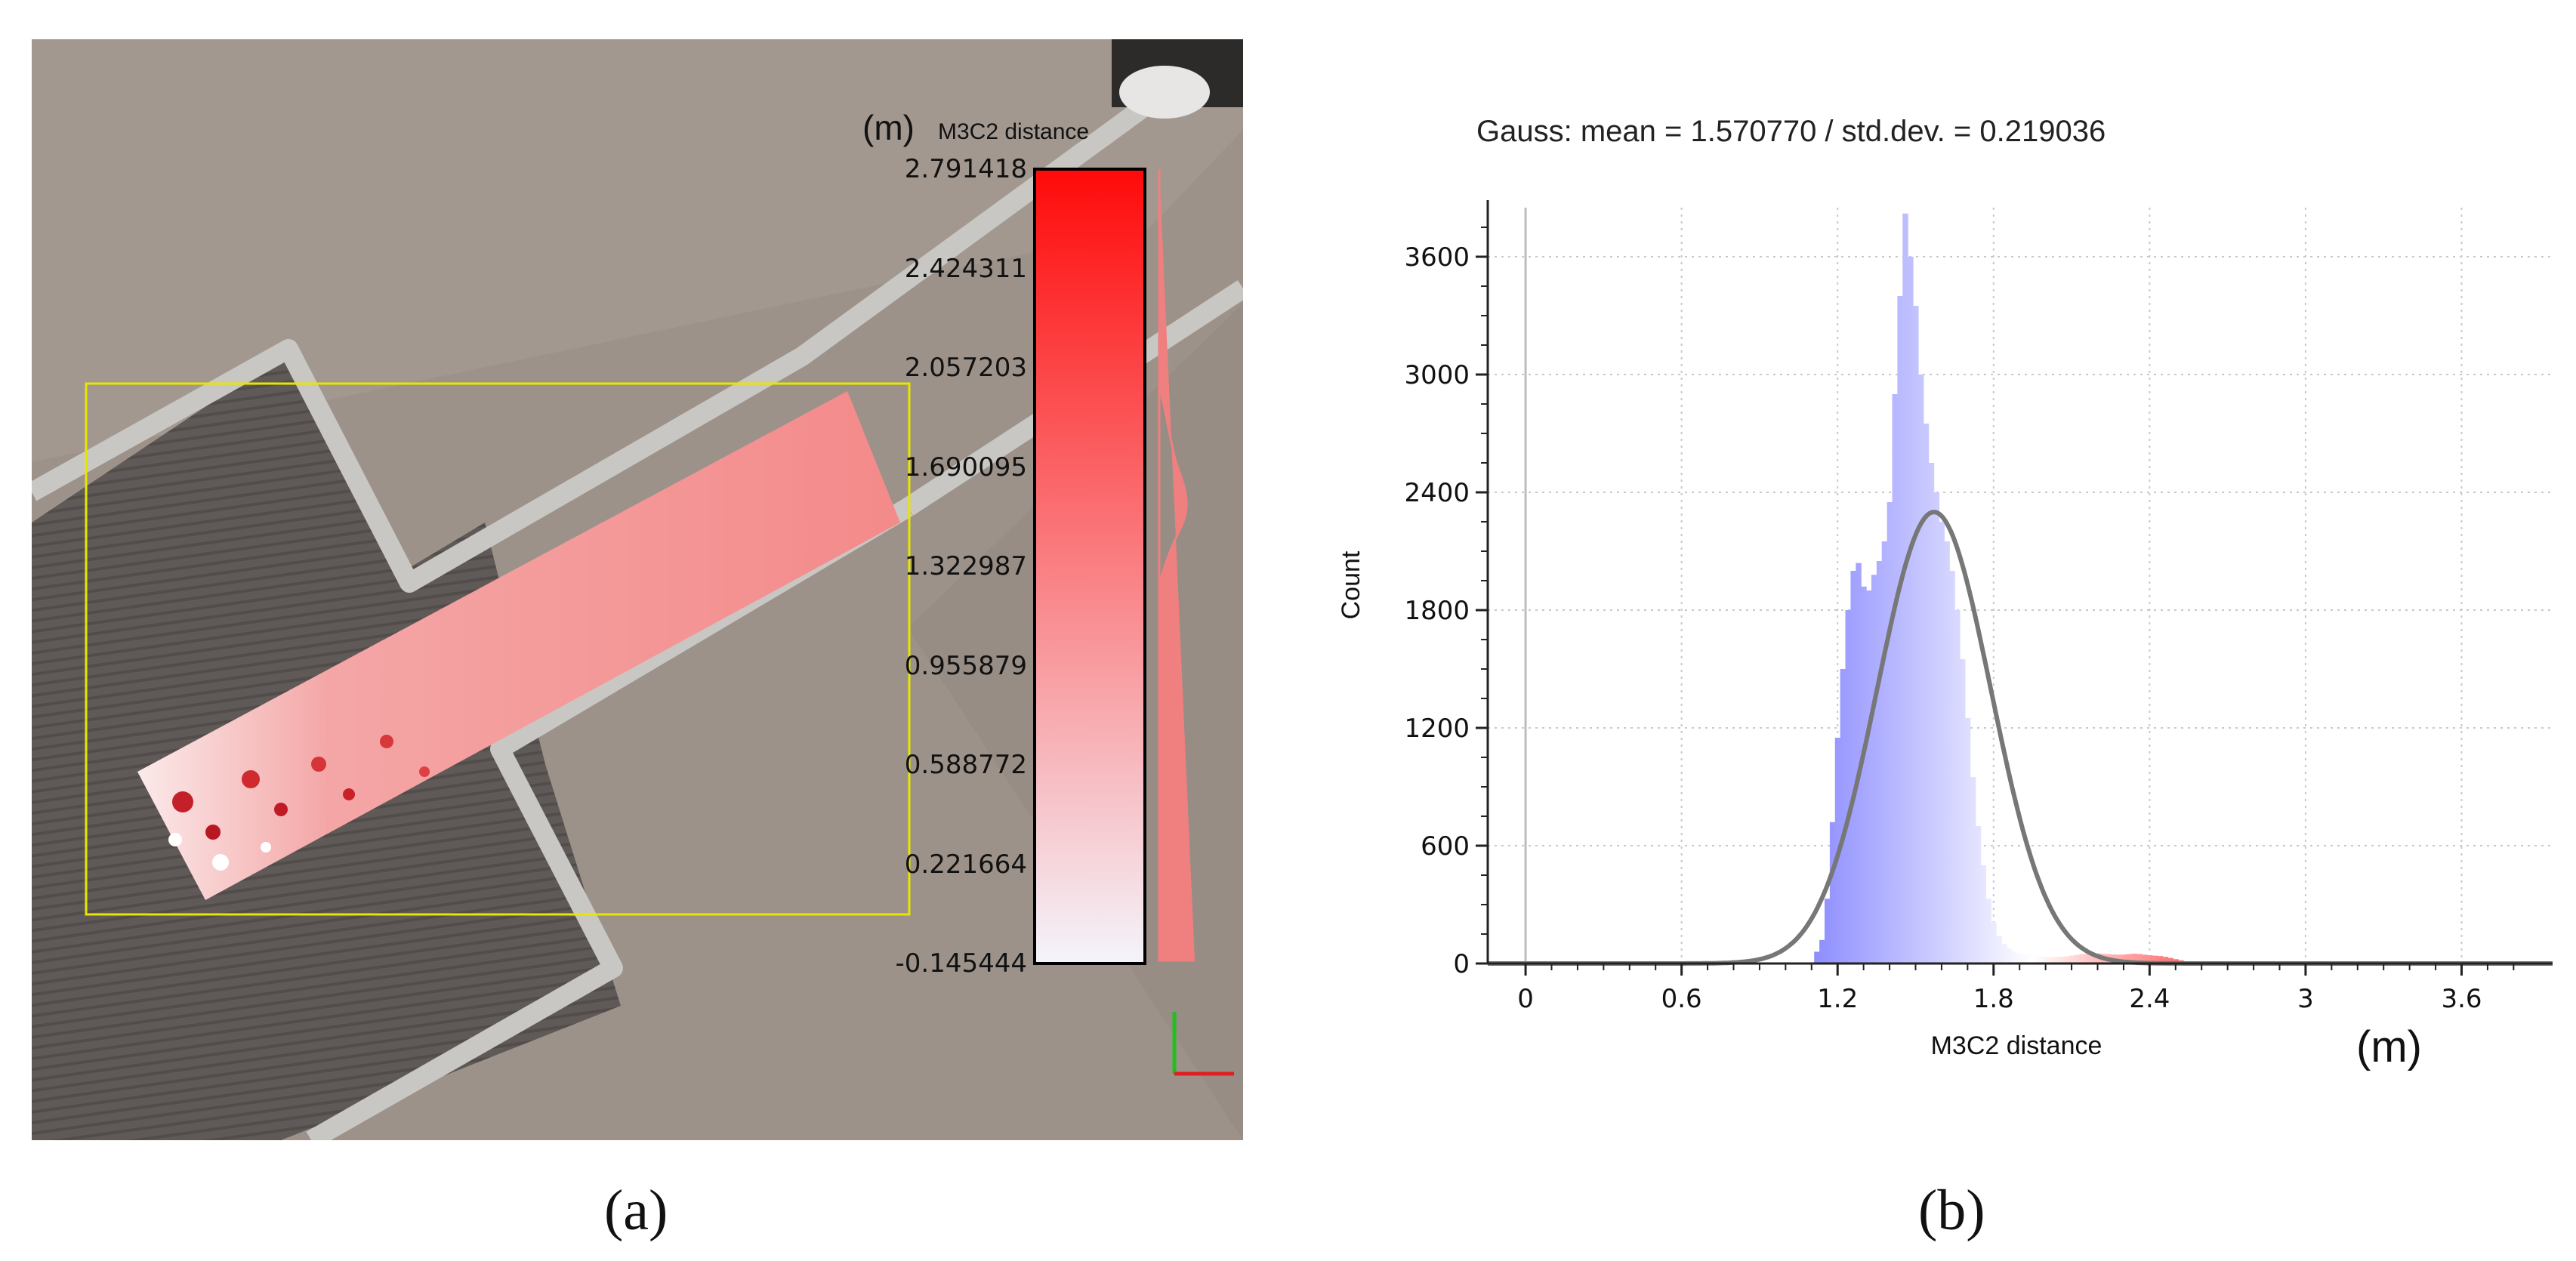 The height and width of the screenshot is (1261, 2576). What do you see at coordinates (965, 765) in the screenshot?
I see `colorbar-tick-label: 0.588772` at bounding box center [965, 765].